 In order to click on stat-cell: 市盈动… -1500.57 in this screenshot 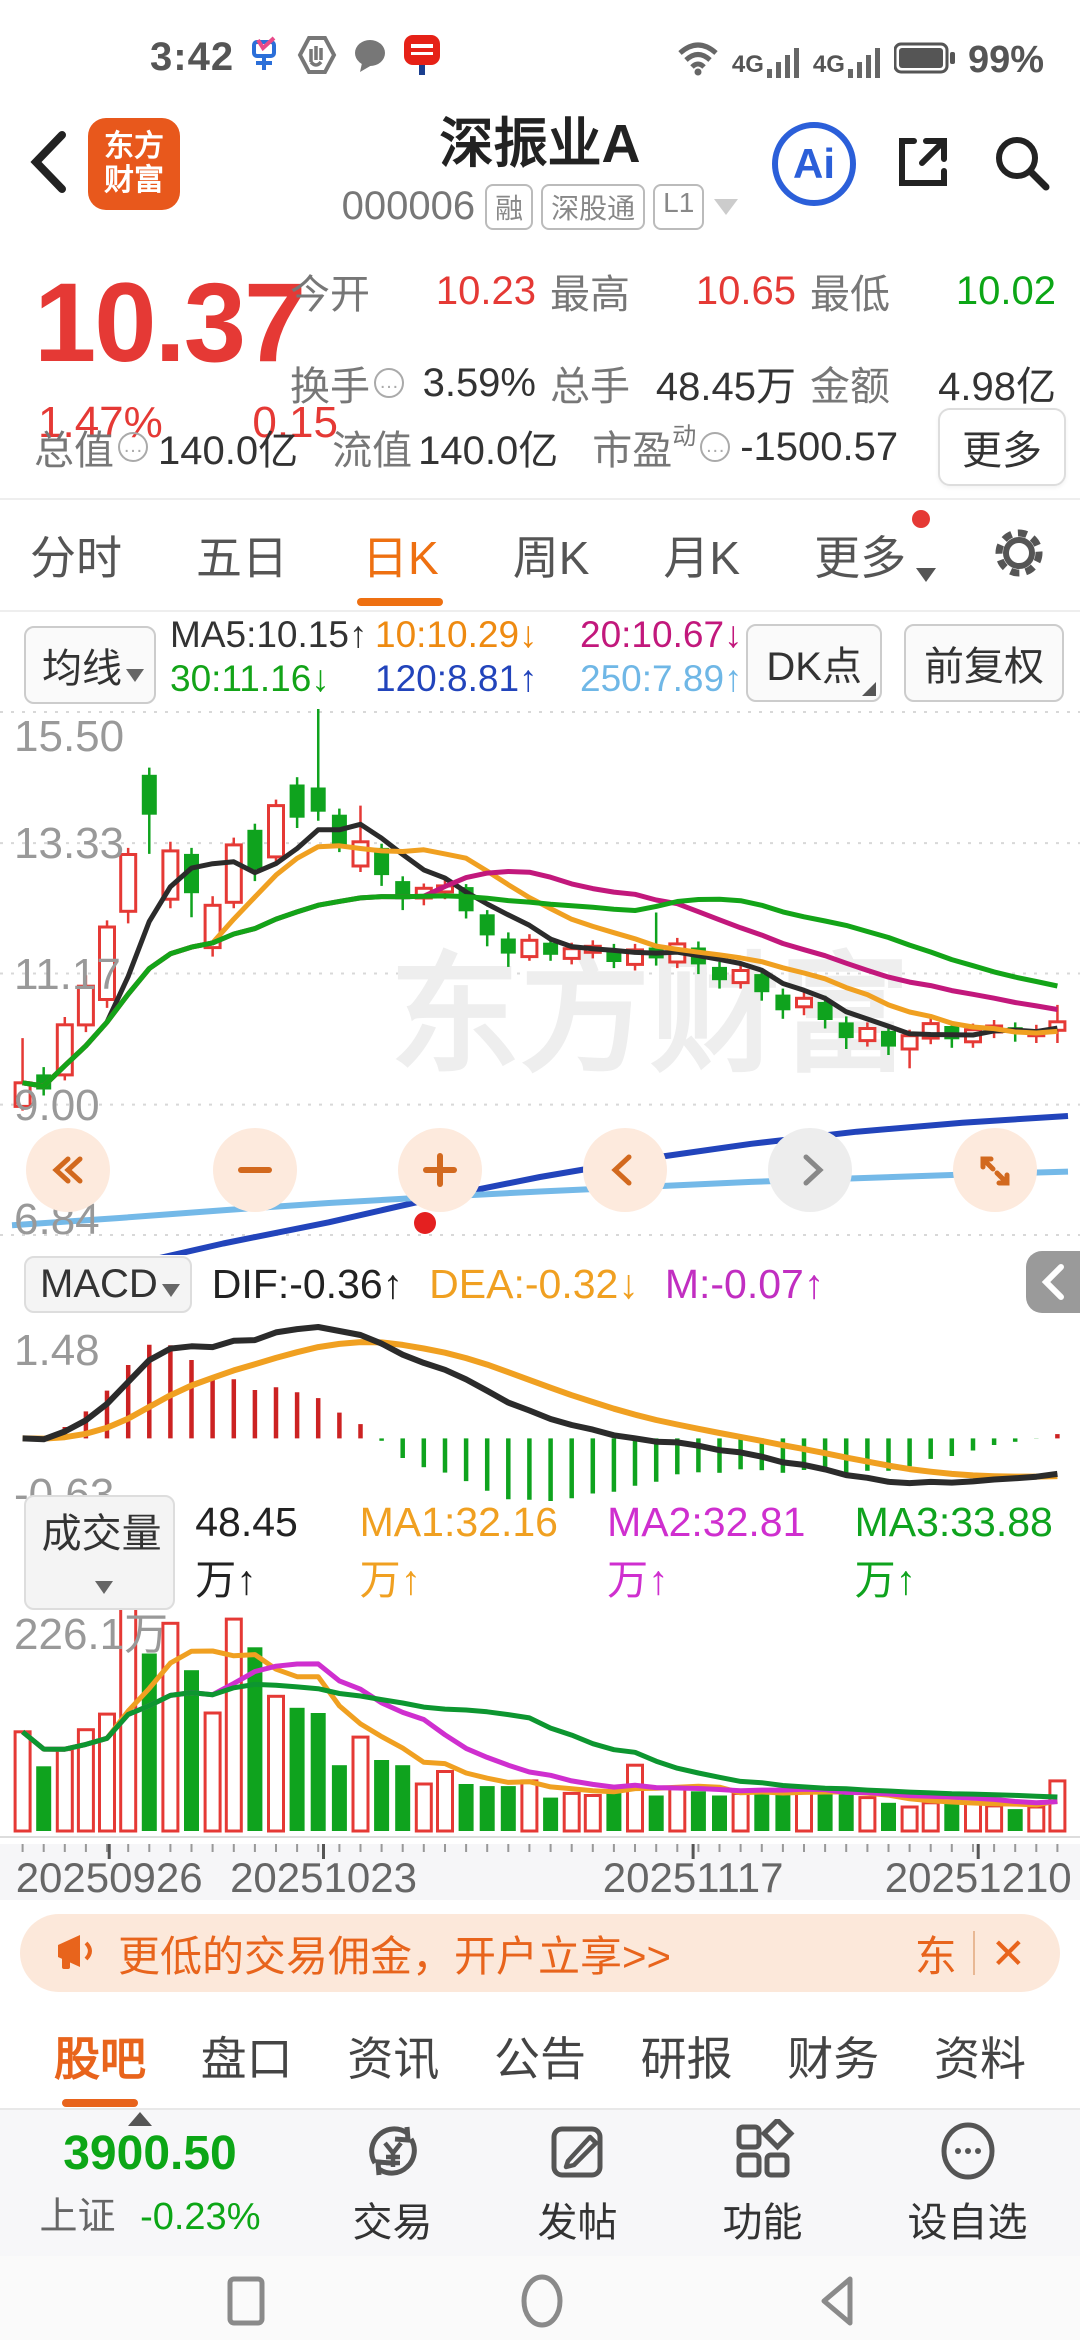, I will do `click(745, 447)`.